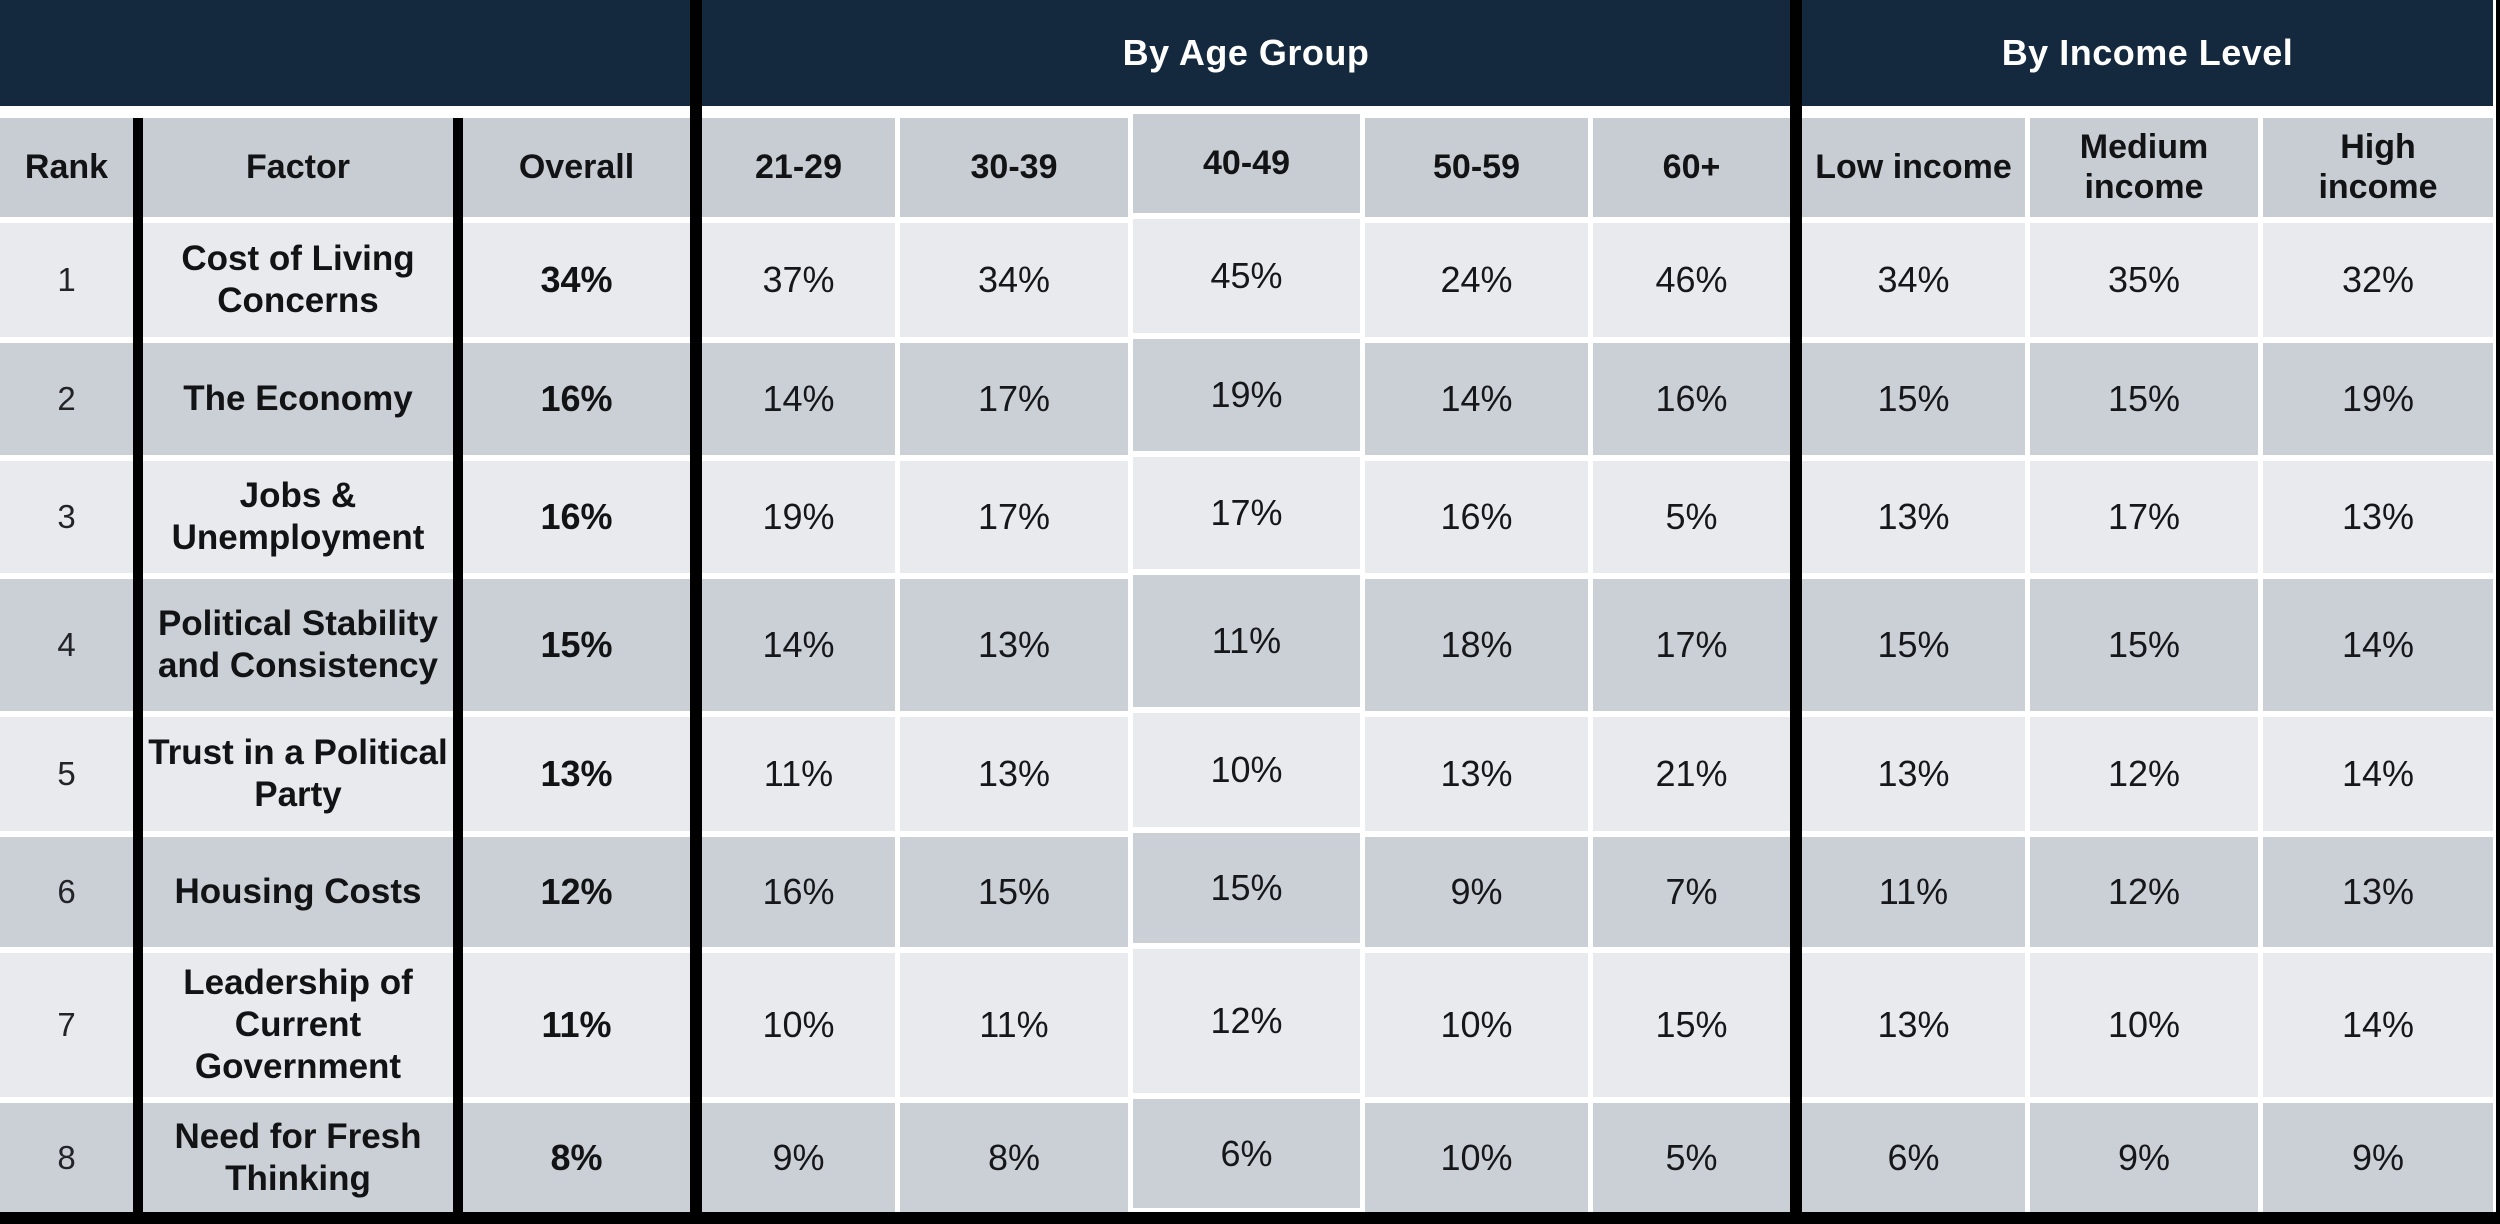 This screenshot has height=1224, width=2500. Describe the element at coordinates (66, 517) in the screenshot. I see `rank-cell: 3` at that location.